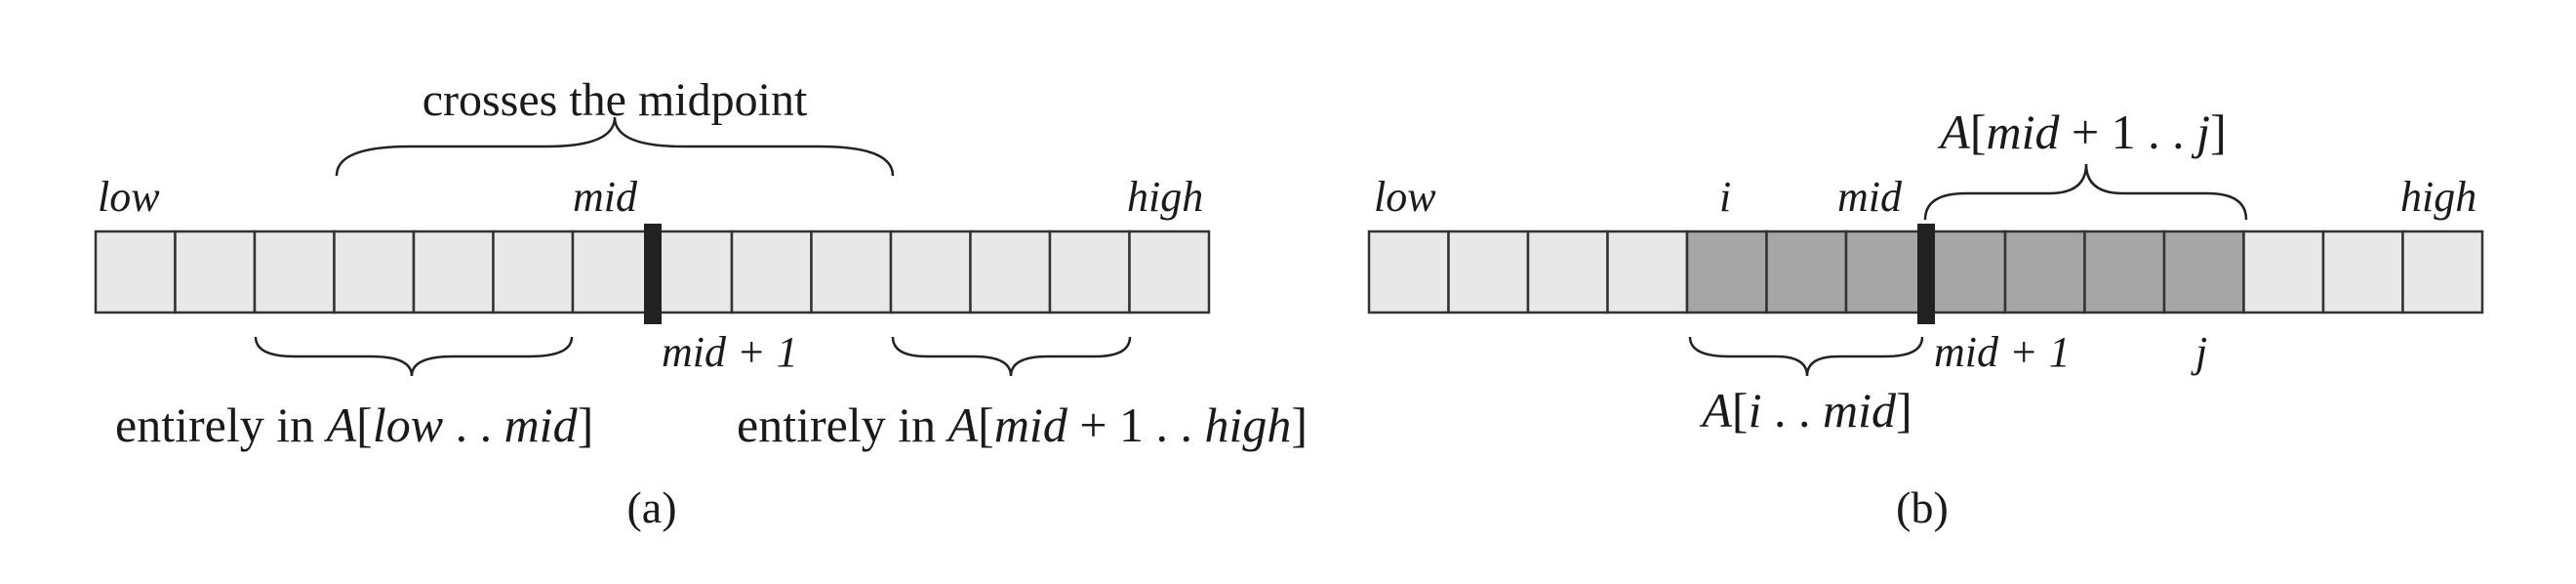  I want to click on array-a-cells, so click(652, 271).